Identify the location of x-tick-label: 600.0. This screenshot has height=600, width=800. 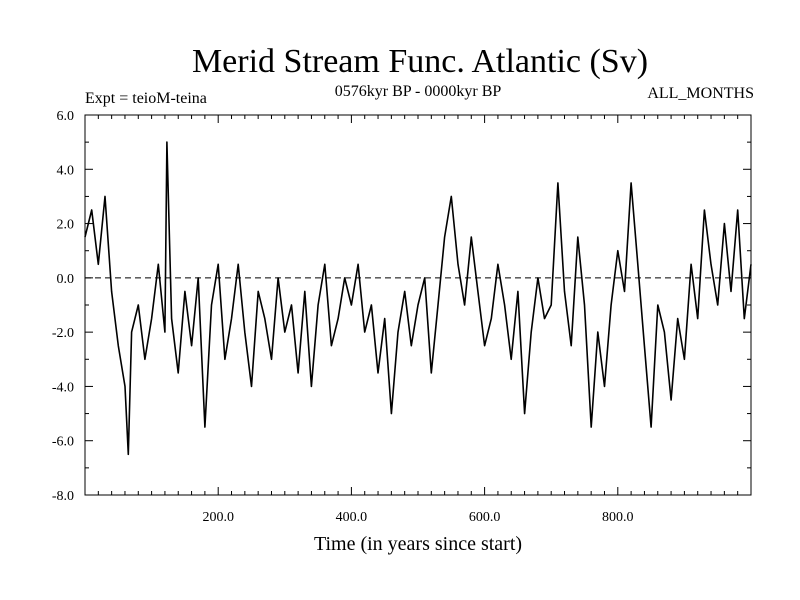
(485, 517).